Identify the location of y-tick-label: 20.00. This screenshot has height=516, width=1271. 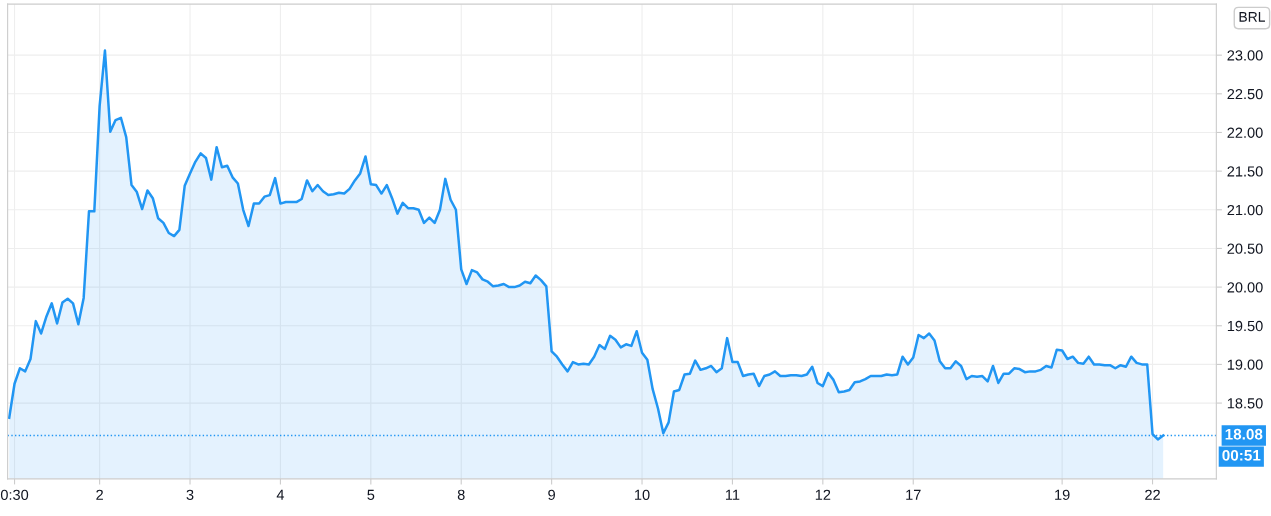
(1245, 287).